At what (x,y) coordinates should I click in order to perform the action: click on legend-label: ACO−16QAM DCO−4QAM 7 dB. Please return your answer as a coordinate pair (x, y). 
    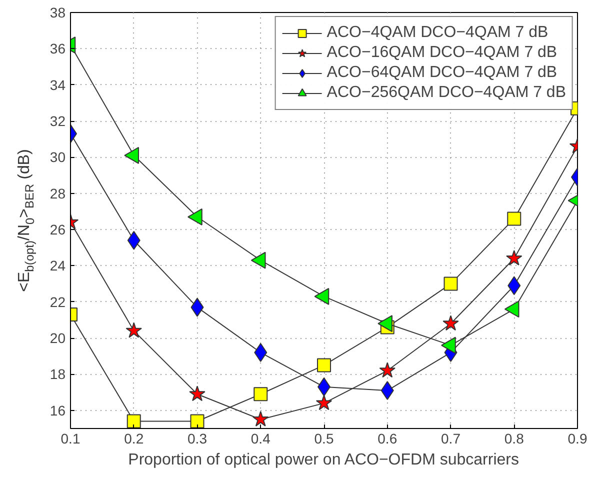
    Looking at the image, I should click on (442, 53).